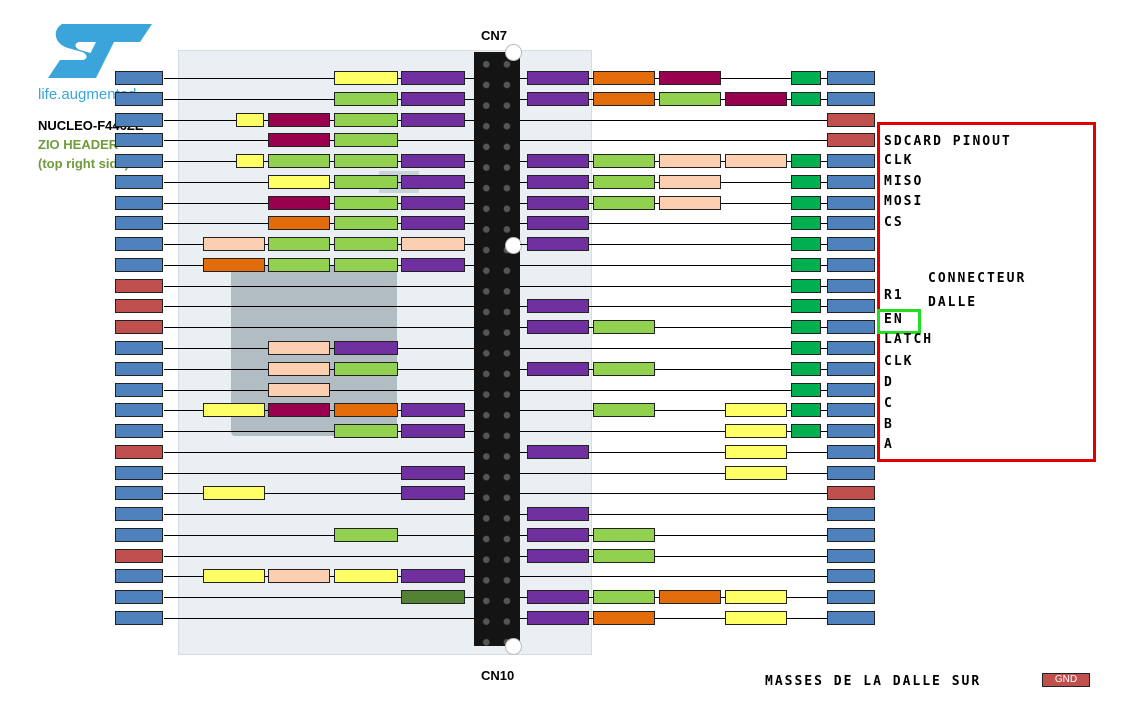 The width and height of the screenshot is (1134, 703). I want to click on sd-pinout-line: CS, so click(894, 222).